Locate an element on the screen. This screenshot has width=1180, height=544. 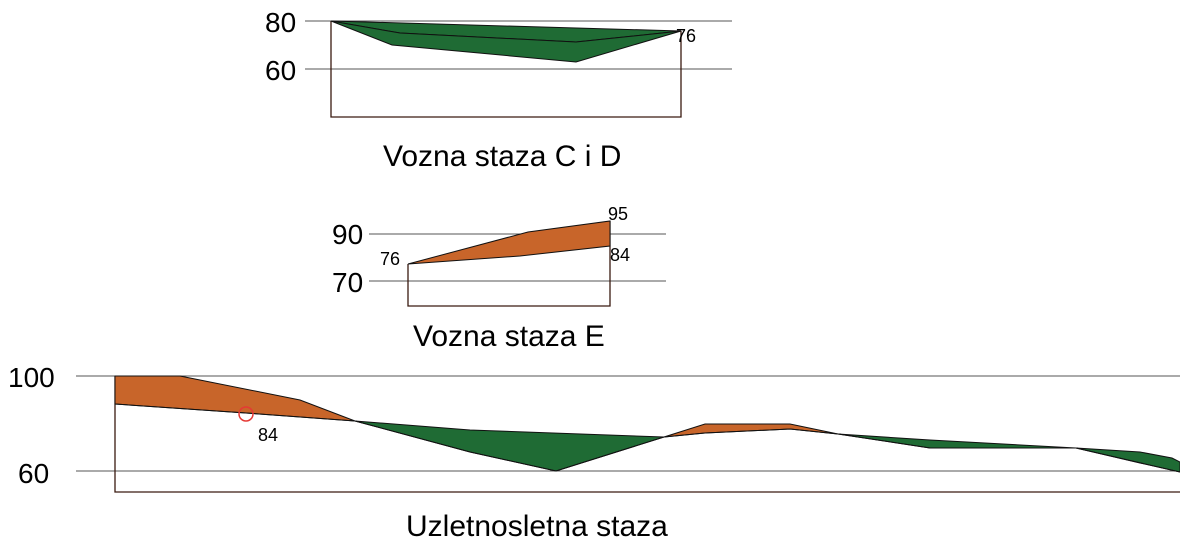
profile-title: Vozna staza C i D is located at coordinates (502, 156).